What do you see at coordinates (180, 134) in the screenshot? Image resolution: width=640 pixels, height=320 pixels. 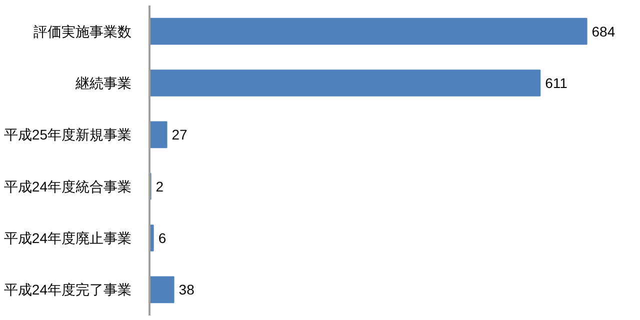 I see `data-label: 27` at bounding box center [180, 134].